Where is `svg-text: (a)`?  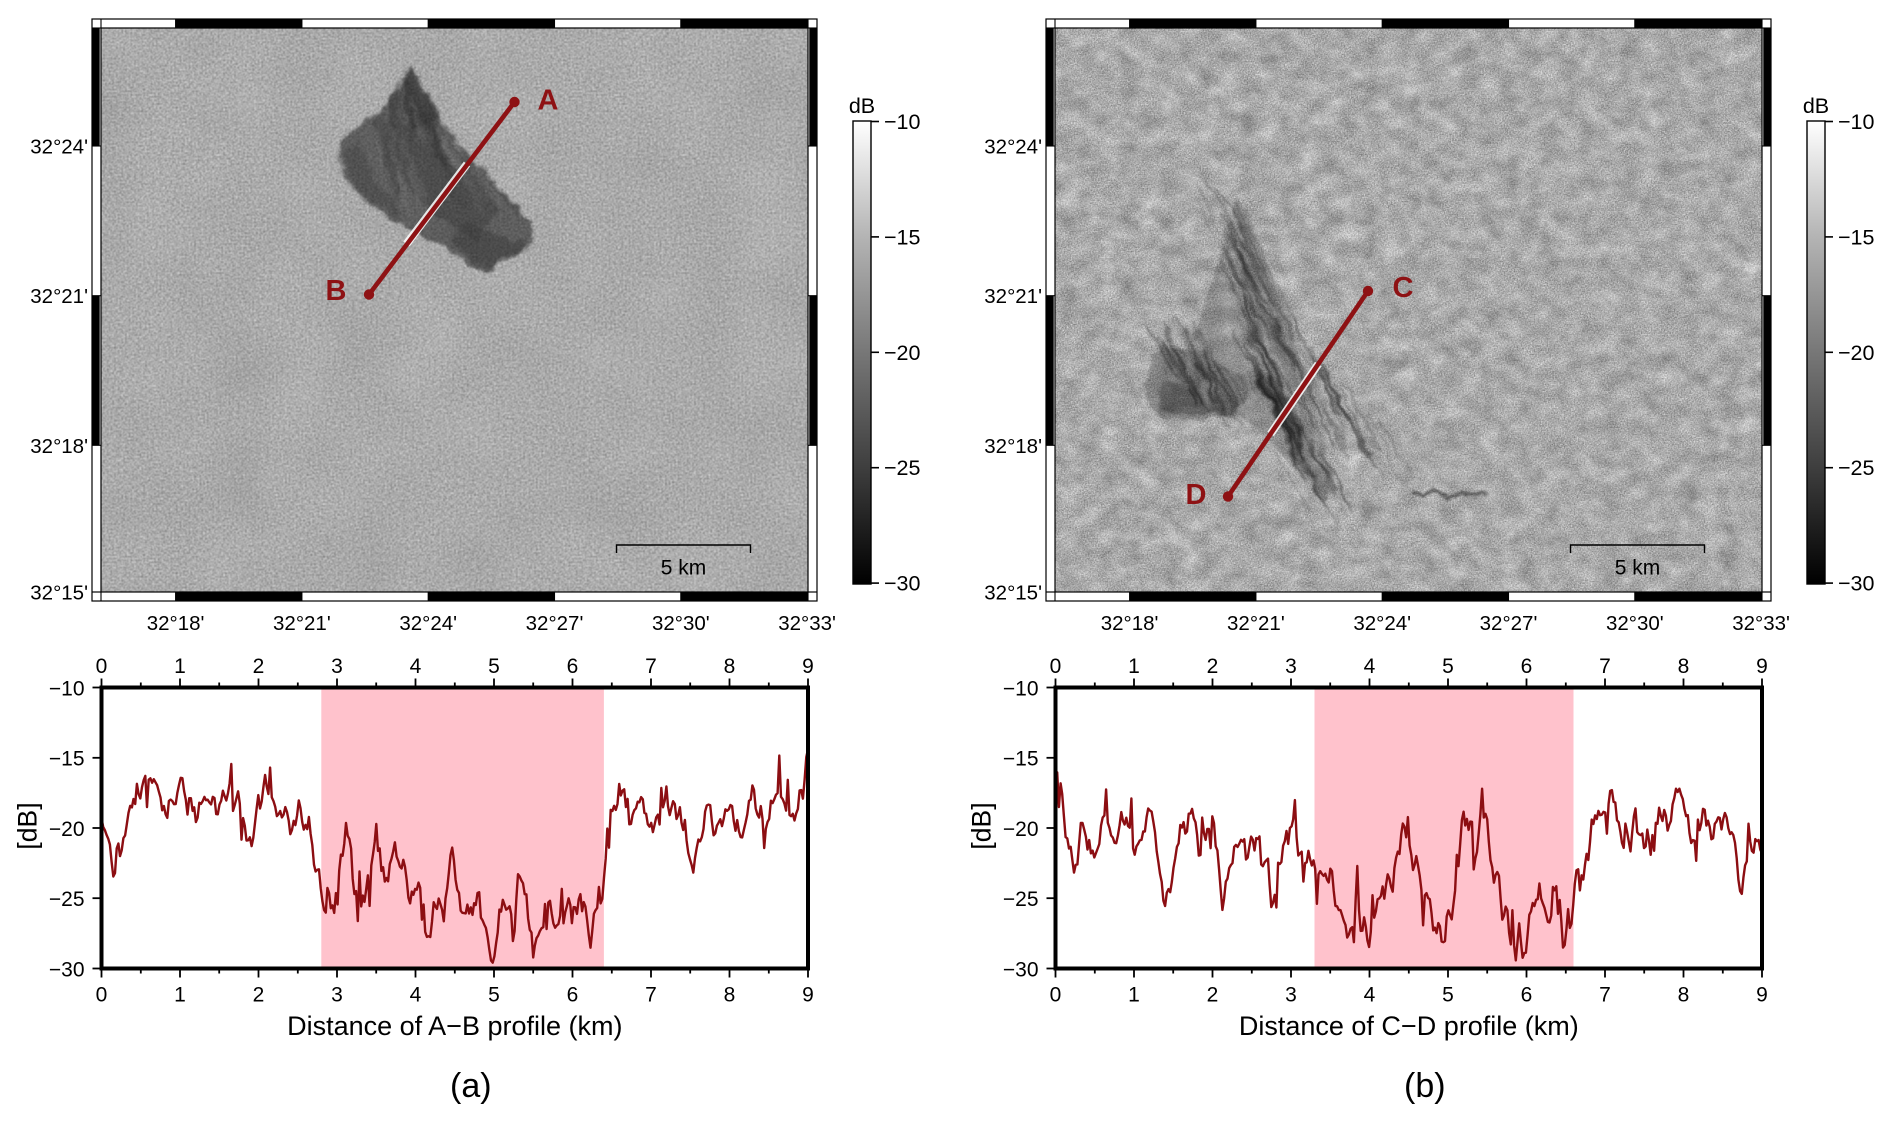 svg-text: (a) is located at coordinates (471, 1086).